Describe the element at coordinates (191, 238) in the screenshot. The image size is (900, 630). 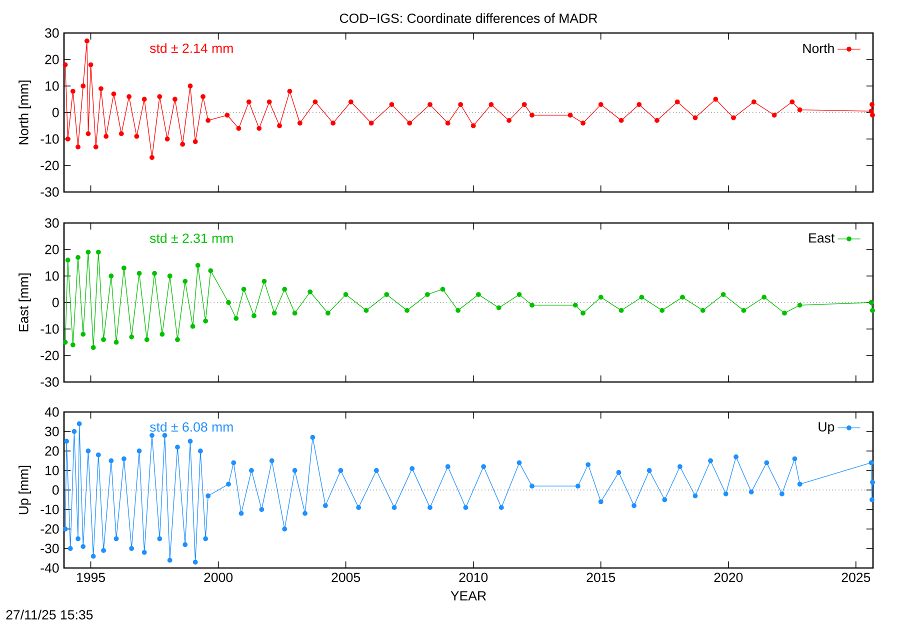
I see `annotation: std ± 2.31 mm` at that location.